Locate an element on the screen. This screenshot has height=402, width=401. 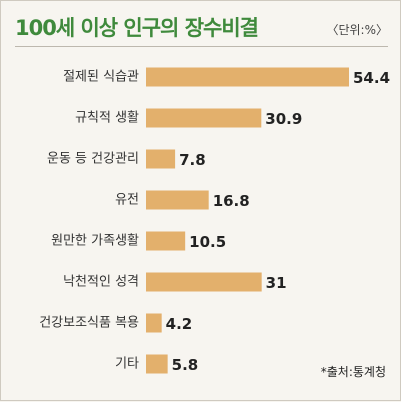
category-label: 절제된 식습관 is located at coordinates (101, 77).